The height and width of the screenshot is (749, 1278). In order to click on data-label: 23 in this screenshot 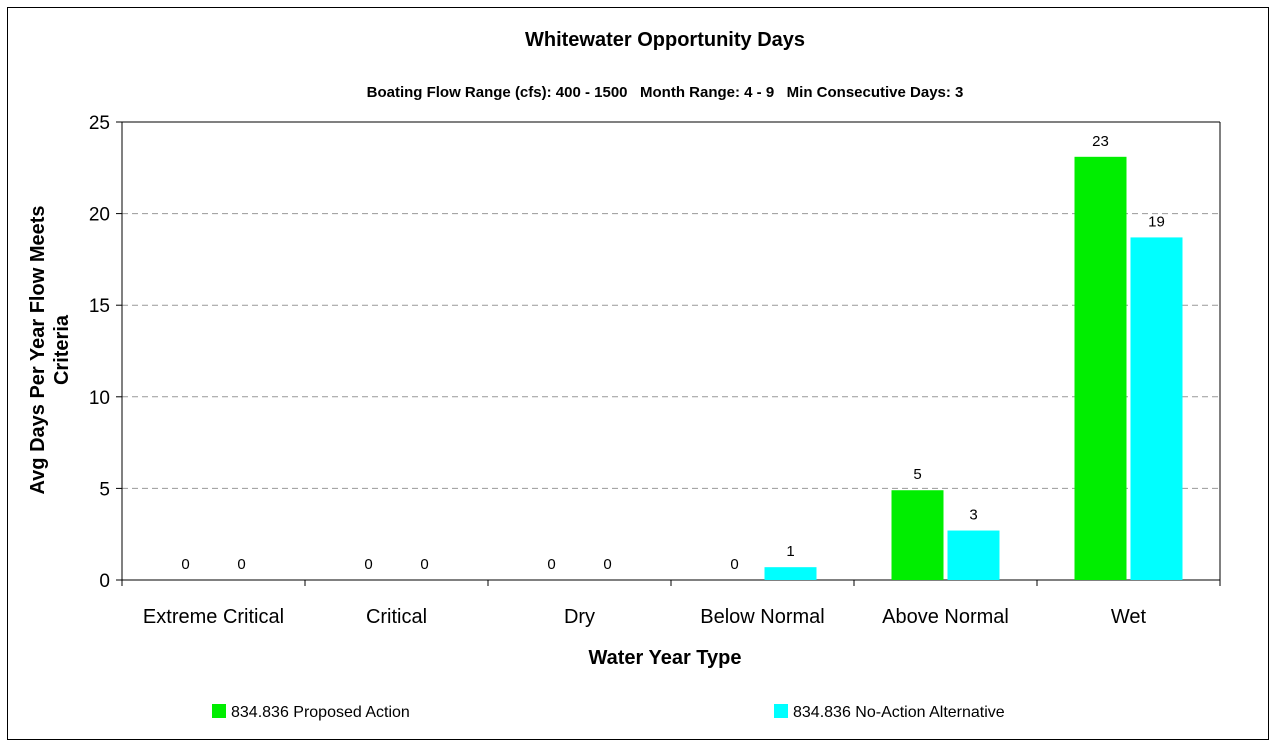, I will do `click(1100, 141)`.